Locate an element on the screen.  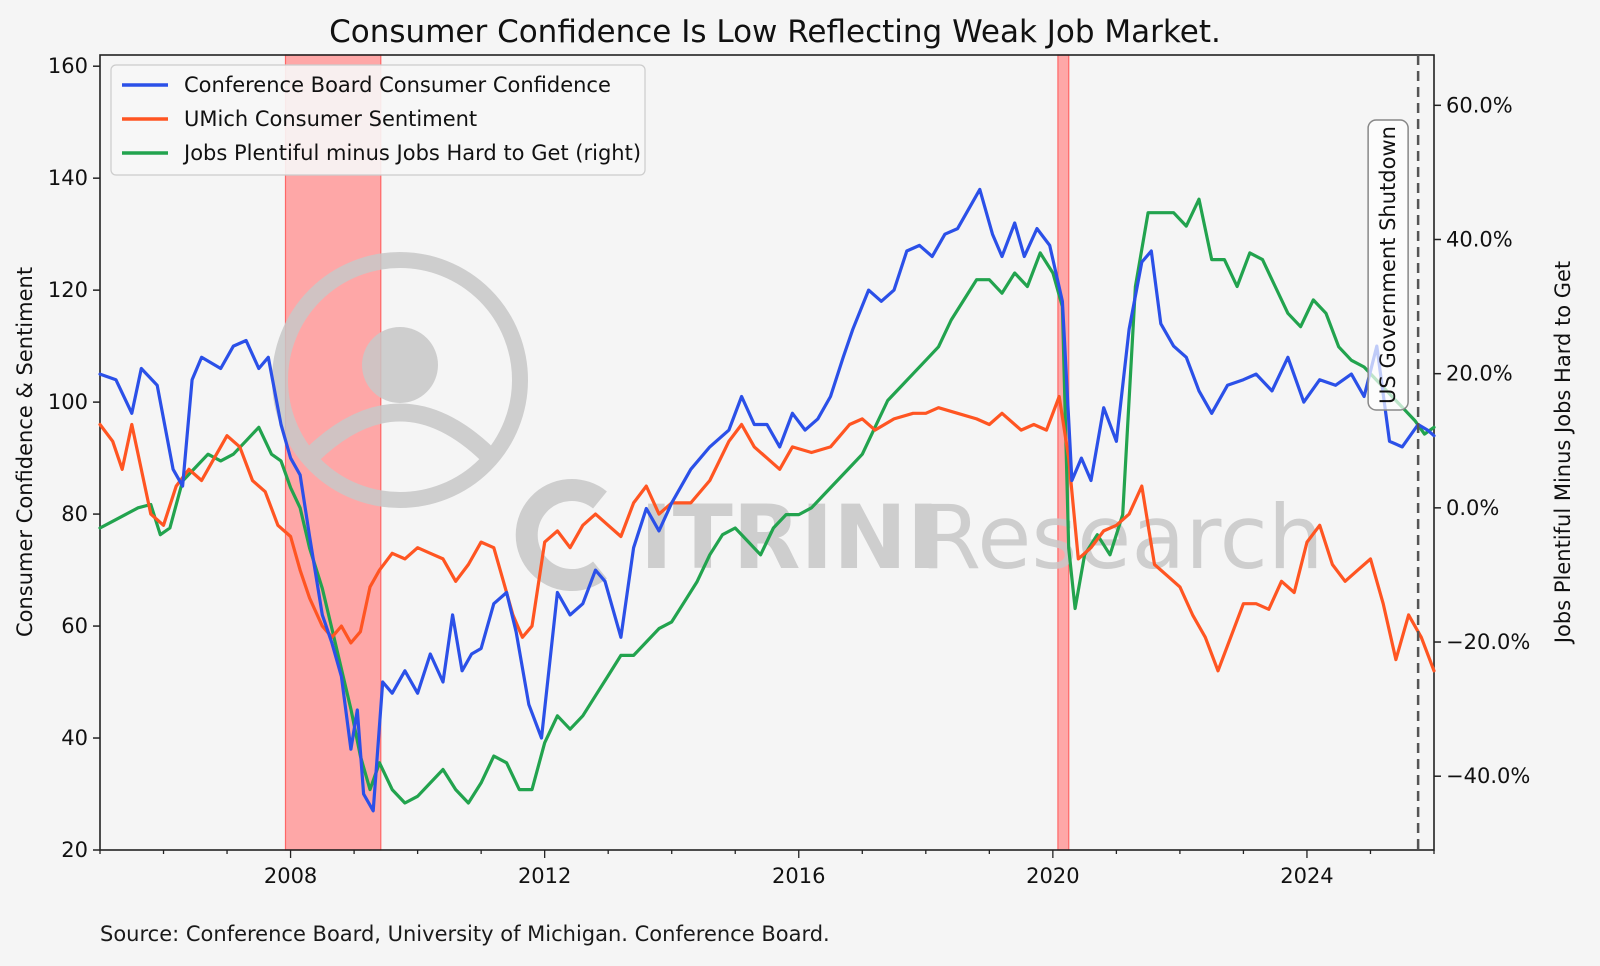
left-axis-label: Consumer Confidence & Sentiment is located at coordinates (25, 452).